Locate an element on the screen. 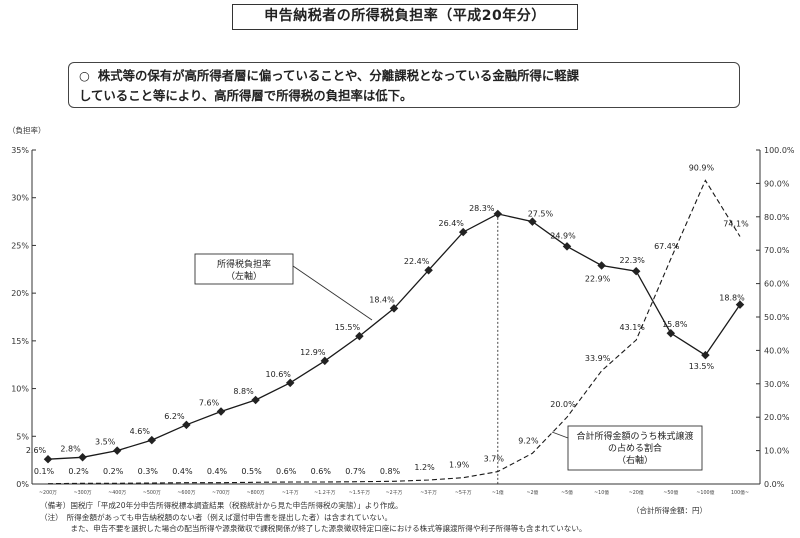 The width and height of the screenshot is (800, 538). stock-ratio-label: 67.4% is located at coordinates (667, 246).